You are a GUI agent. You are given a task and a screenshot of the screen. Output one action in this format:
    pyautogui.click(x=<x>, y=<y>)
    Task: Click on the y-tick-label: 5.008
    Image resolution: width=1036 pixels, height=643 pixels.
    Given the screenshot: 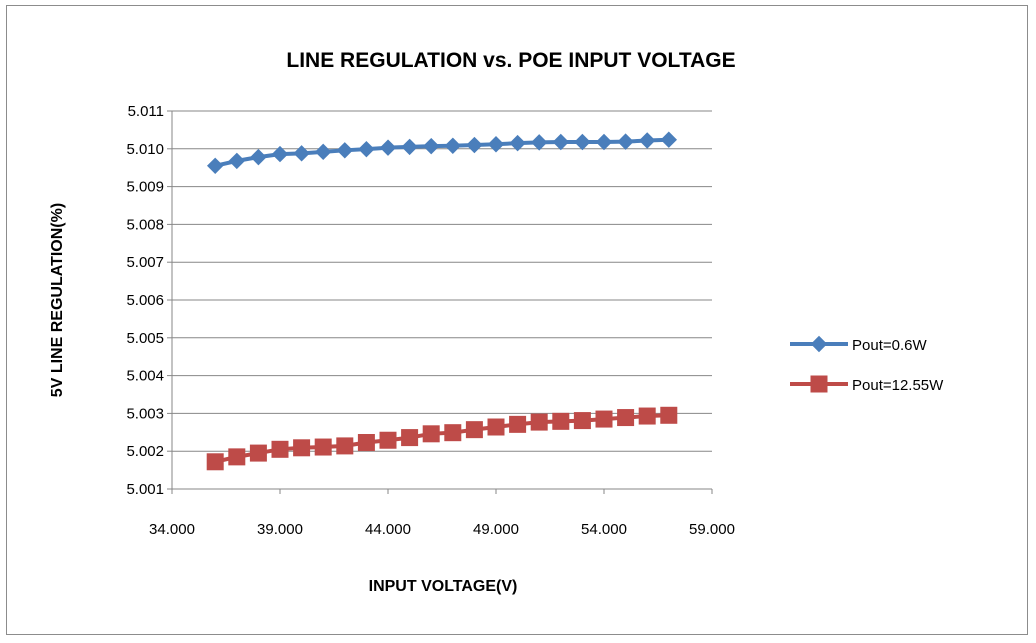 What is the action you would take?
    pyautogui.click(x=145, y=224)
    